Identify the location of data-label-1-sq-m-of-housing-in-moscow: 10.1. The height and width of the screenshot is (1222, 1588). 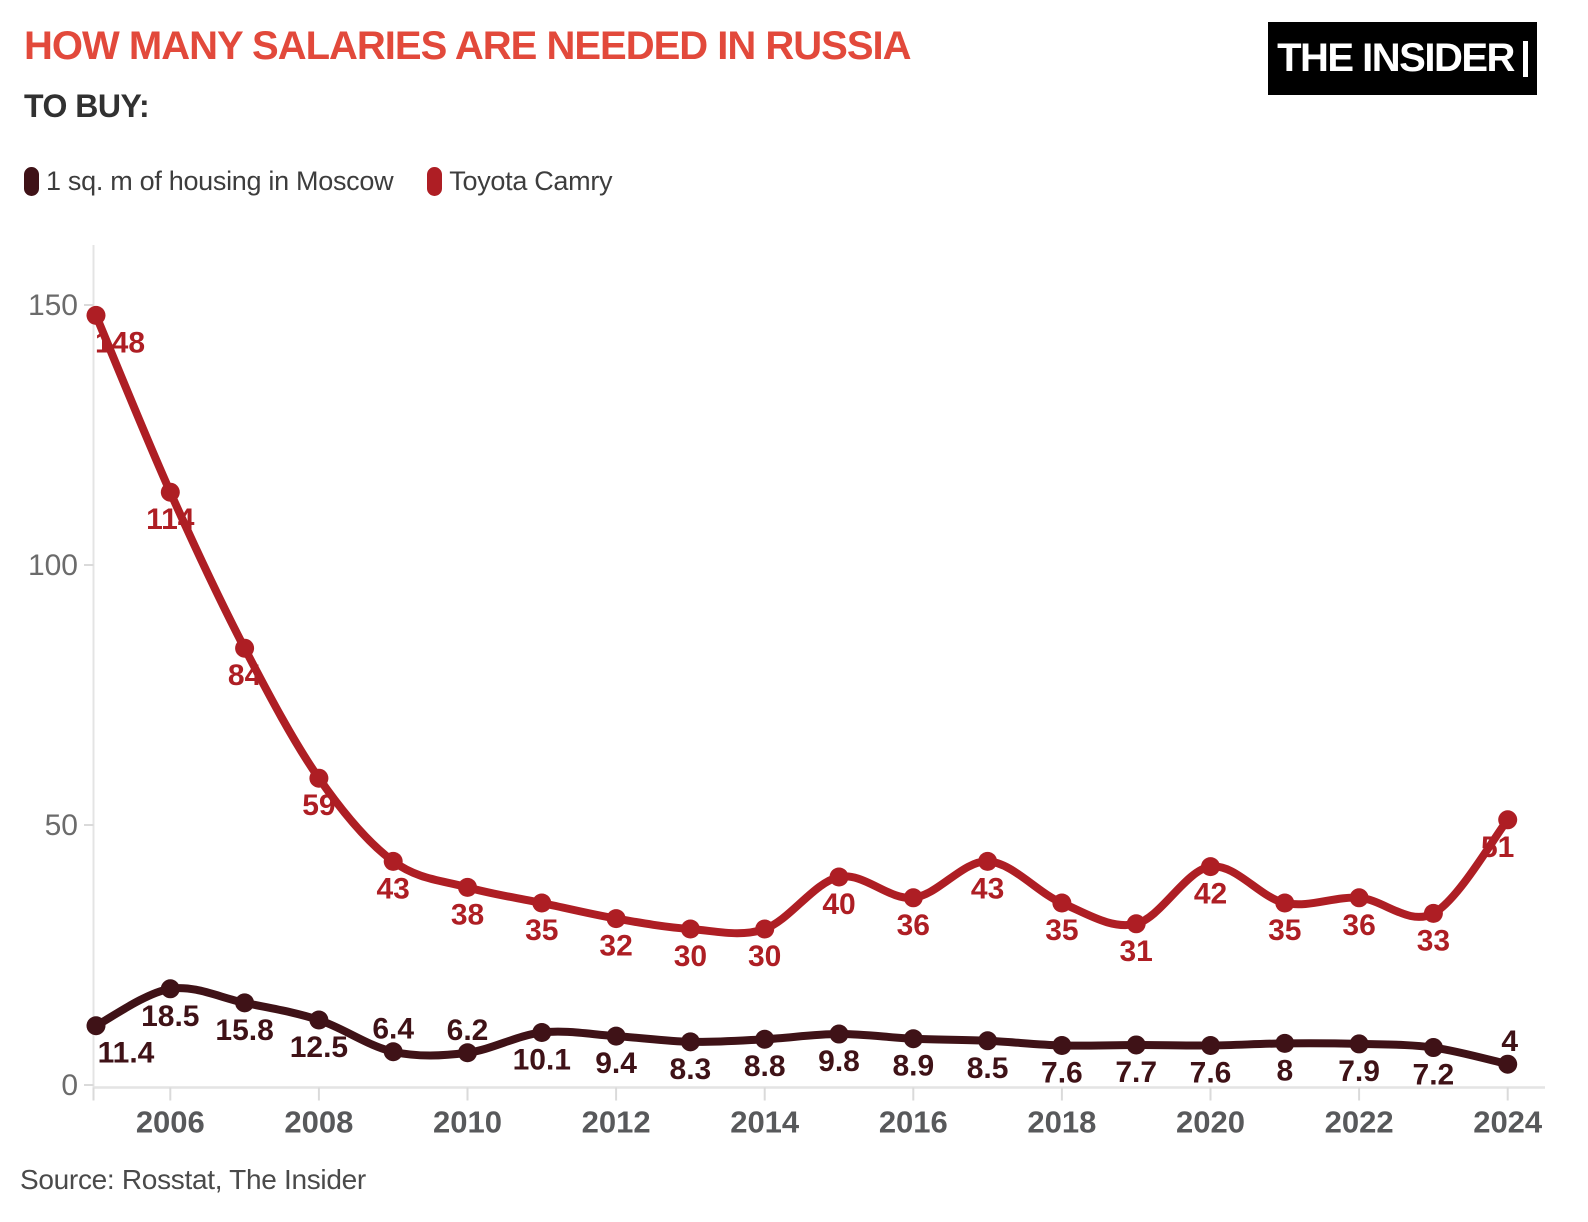
(542, 1059).